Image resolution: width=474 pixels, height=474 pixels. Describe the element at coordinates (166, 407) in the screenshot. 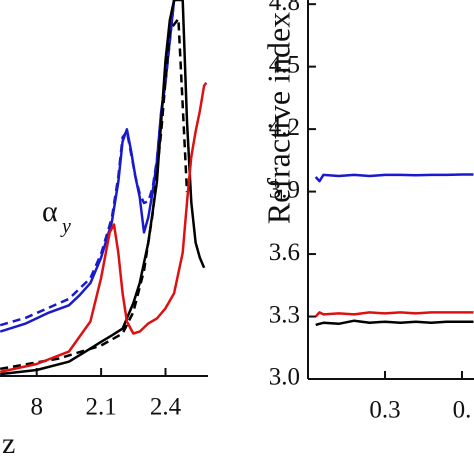

I see `x-tick-label: 2.4` at that location.